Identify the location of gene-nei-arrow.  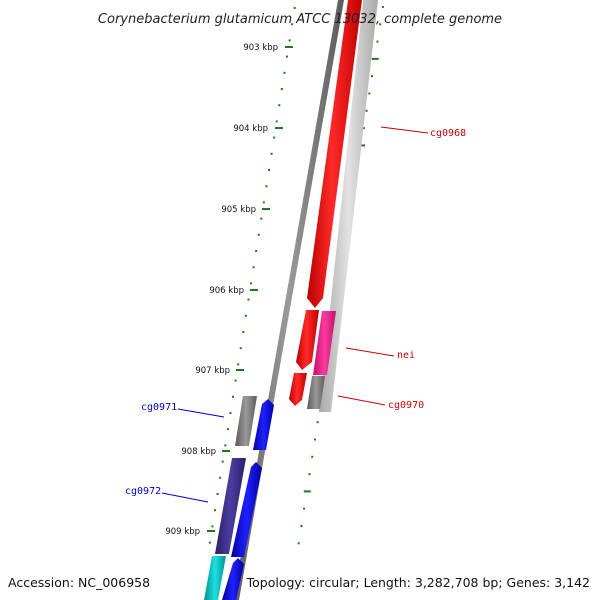
(324, 343).